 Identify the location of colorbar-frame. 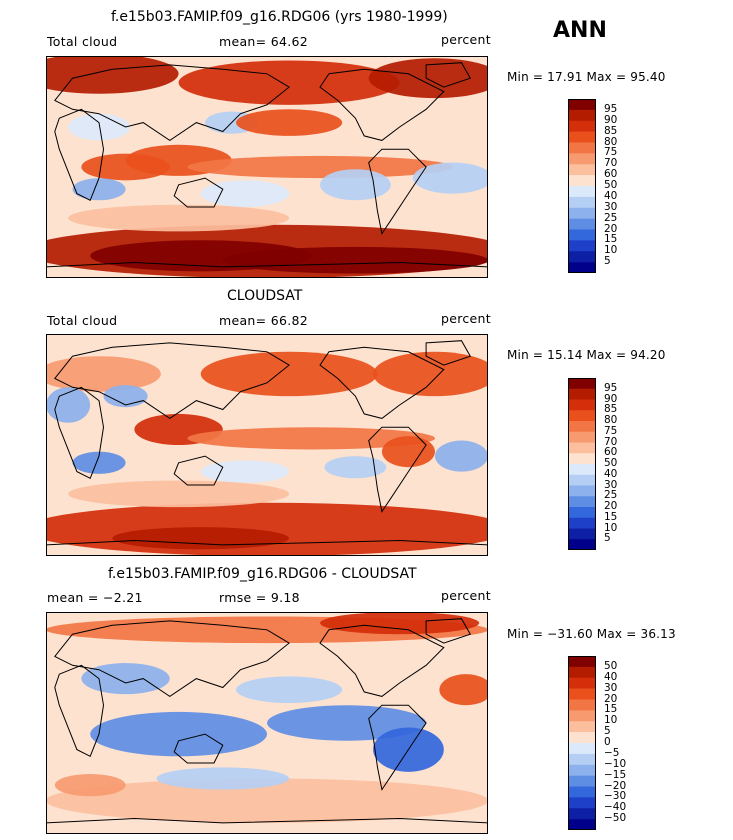
(582, 743).